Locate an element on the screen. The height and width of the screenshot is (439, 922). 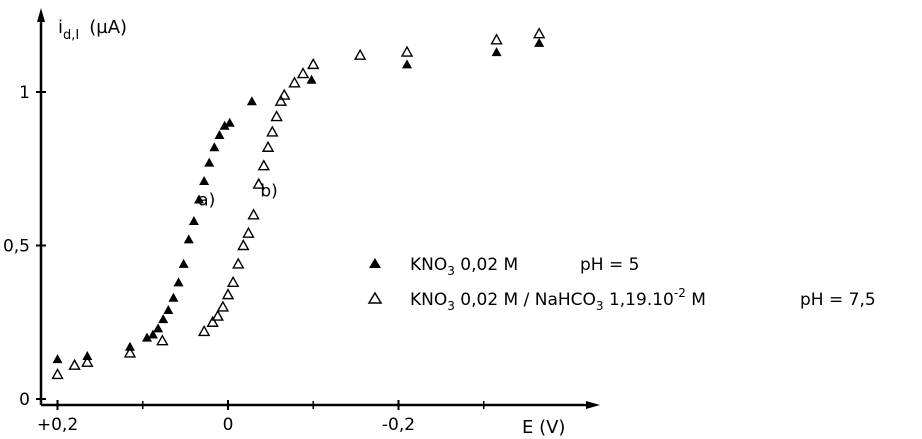
x-axis-label: E (V) is located at coordinates (543, 427).